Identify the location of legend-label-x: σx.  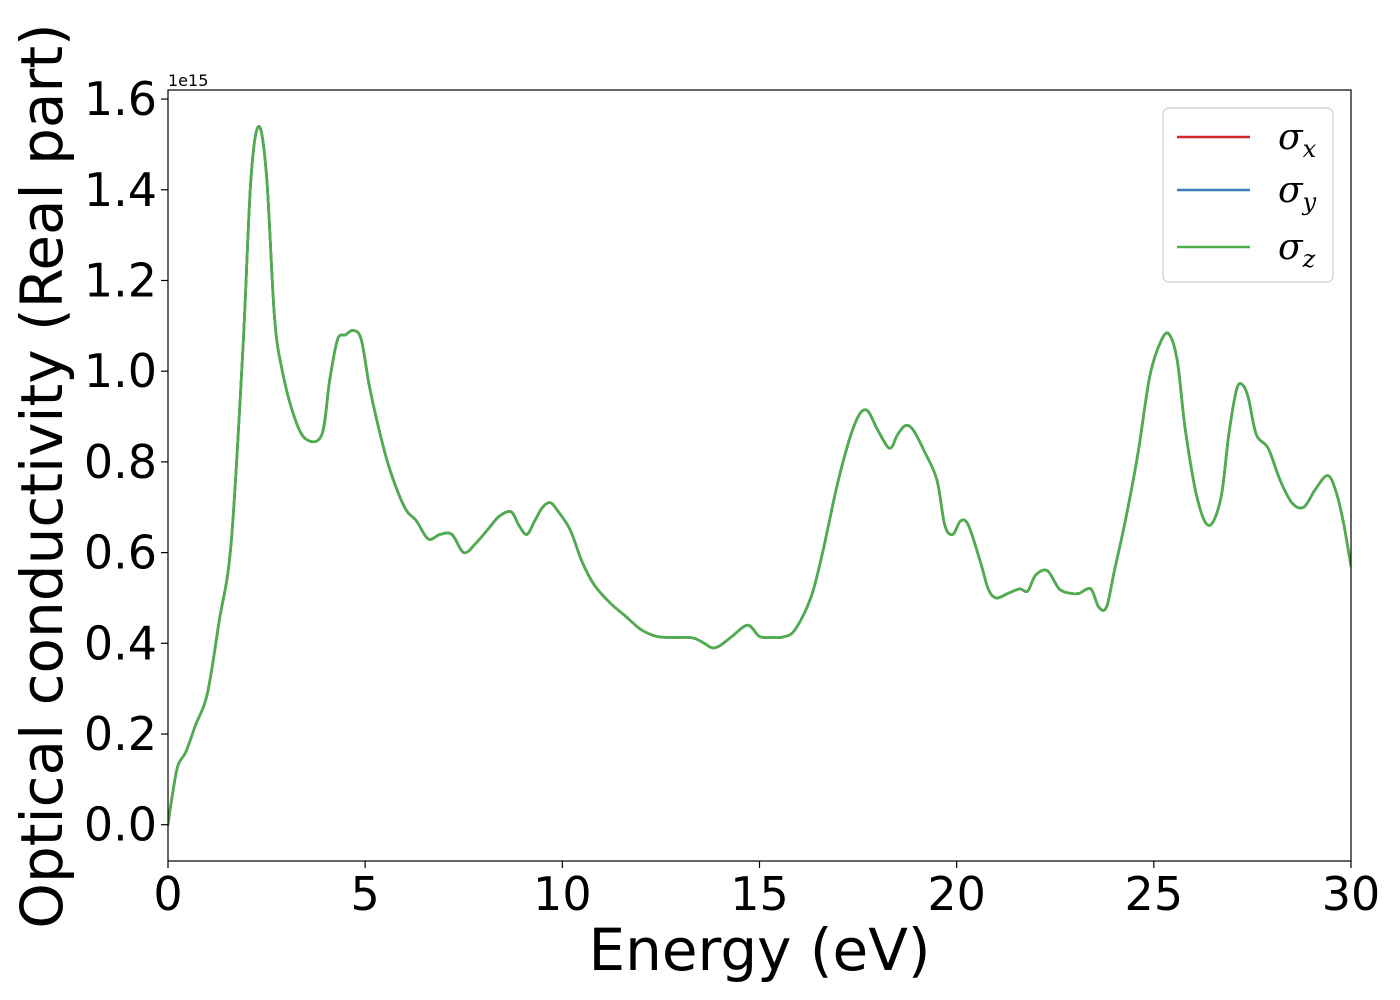
(1297, 140).